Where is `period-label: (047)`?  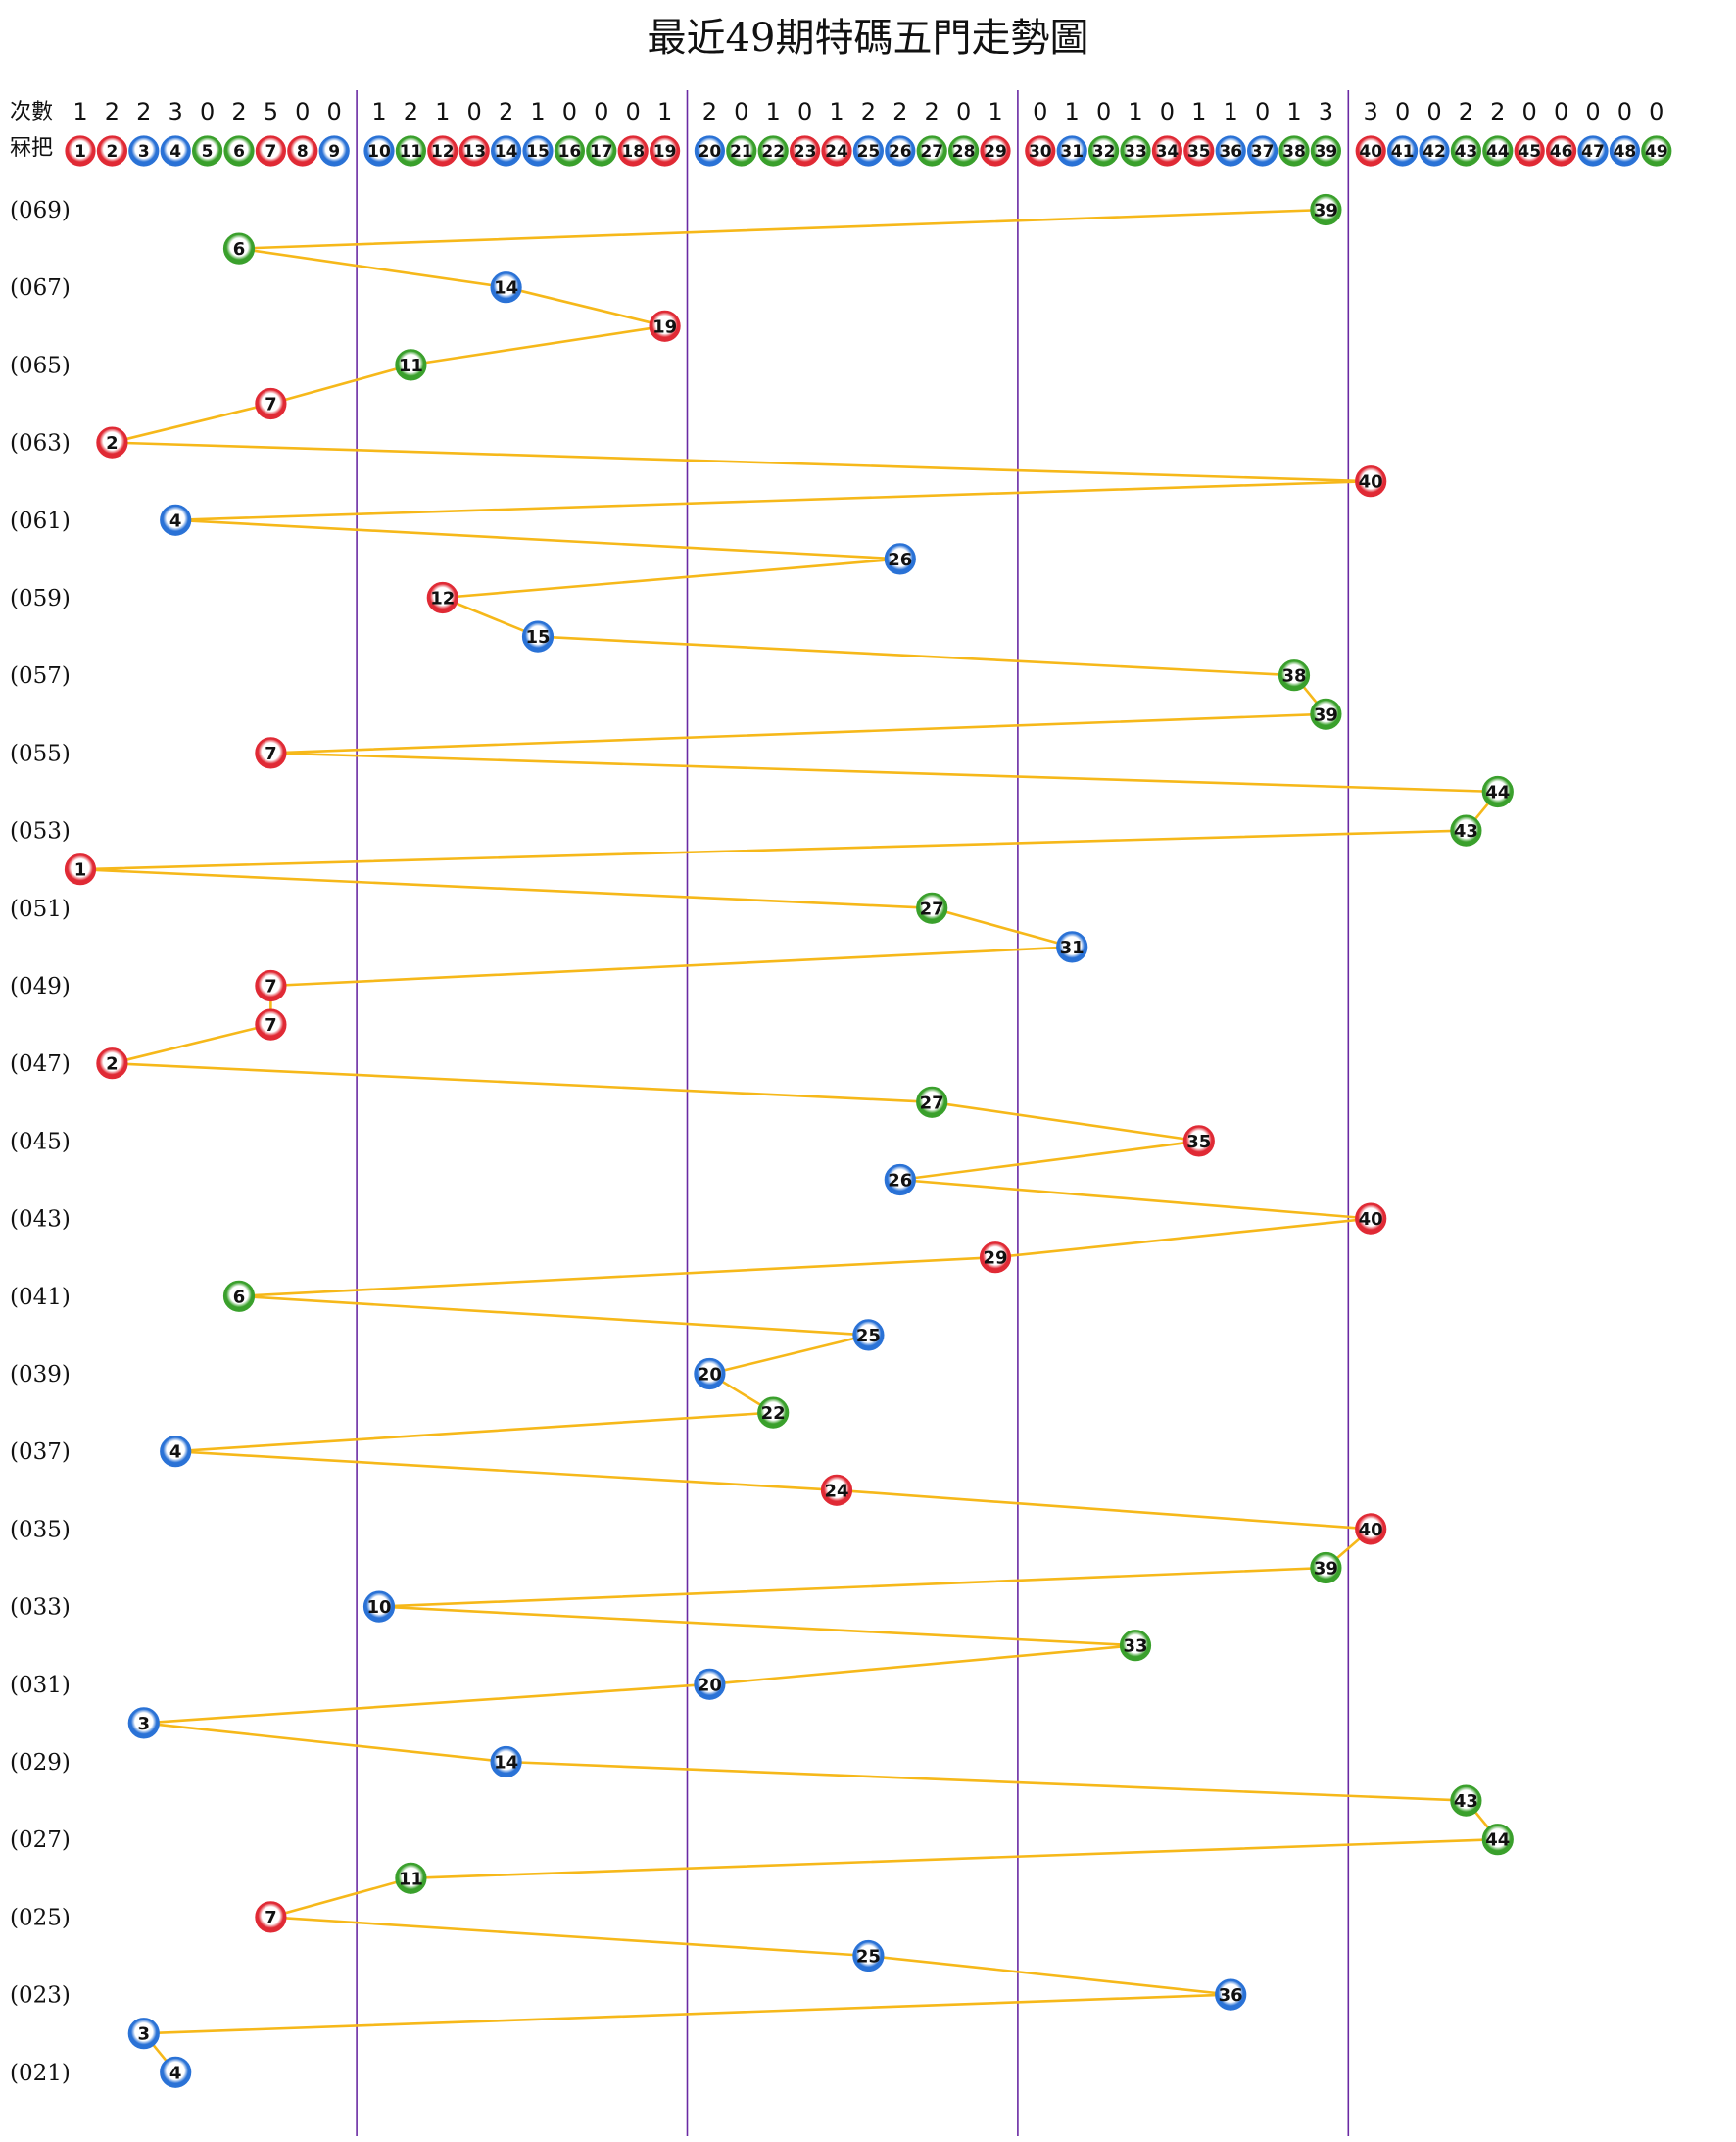 period-label: (047) is located at coordinates (40, 1064).